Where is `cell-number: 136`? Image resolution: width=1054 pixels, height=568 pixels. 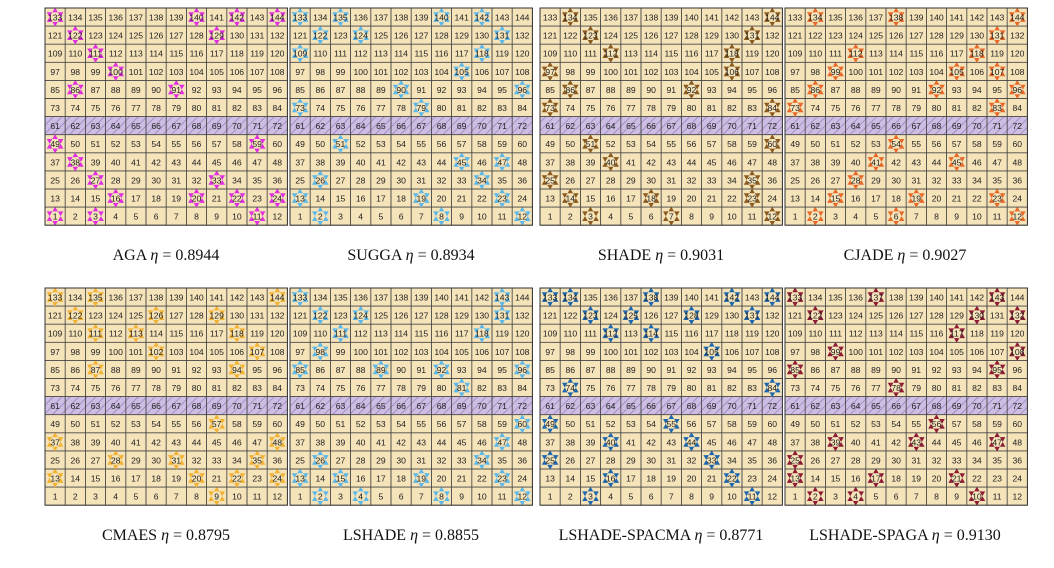 cell-number: 136 is located at coordinates (361, 297).